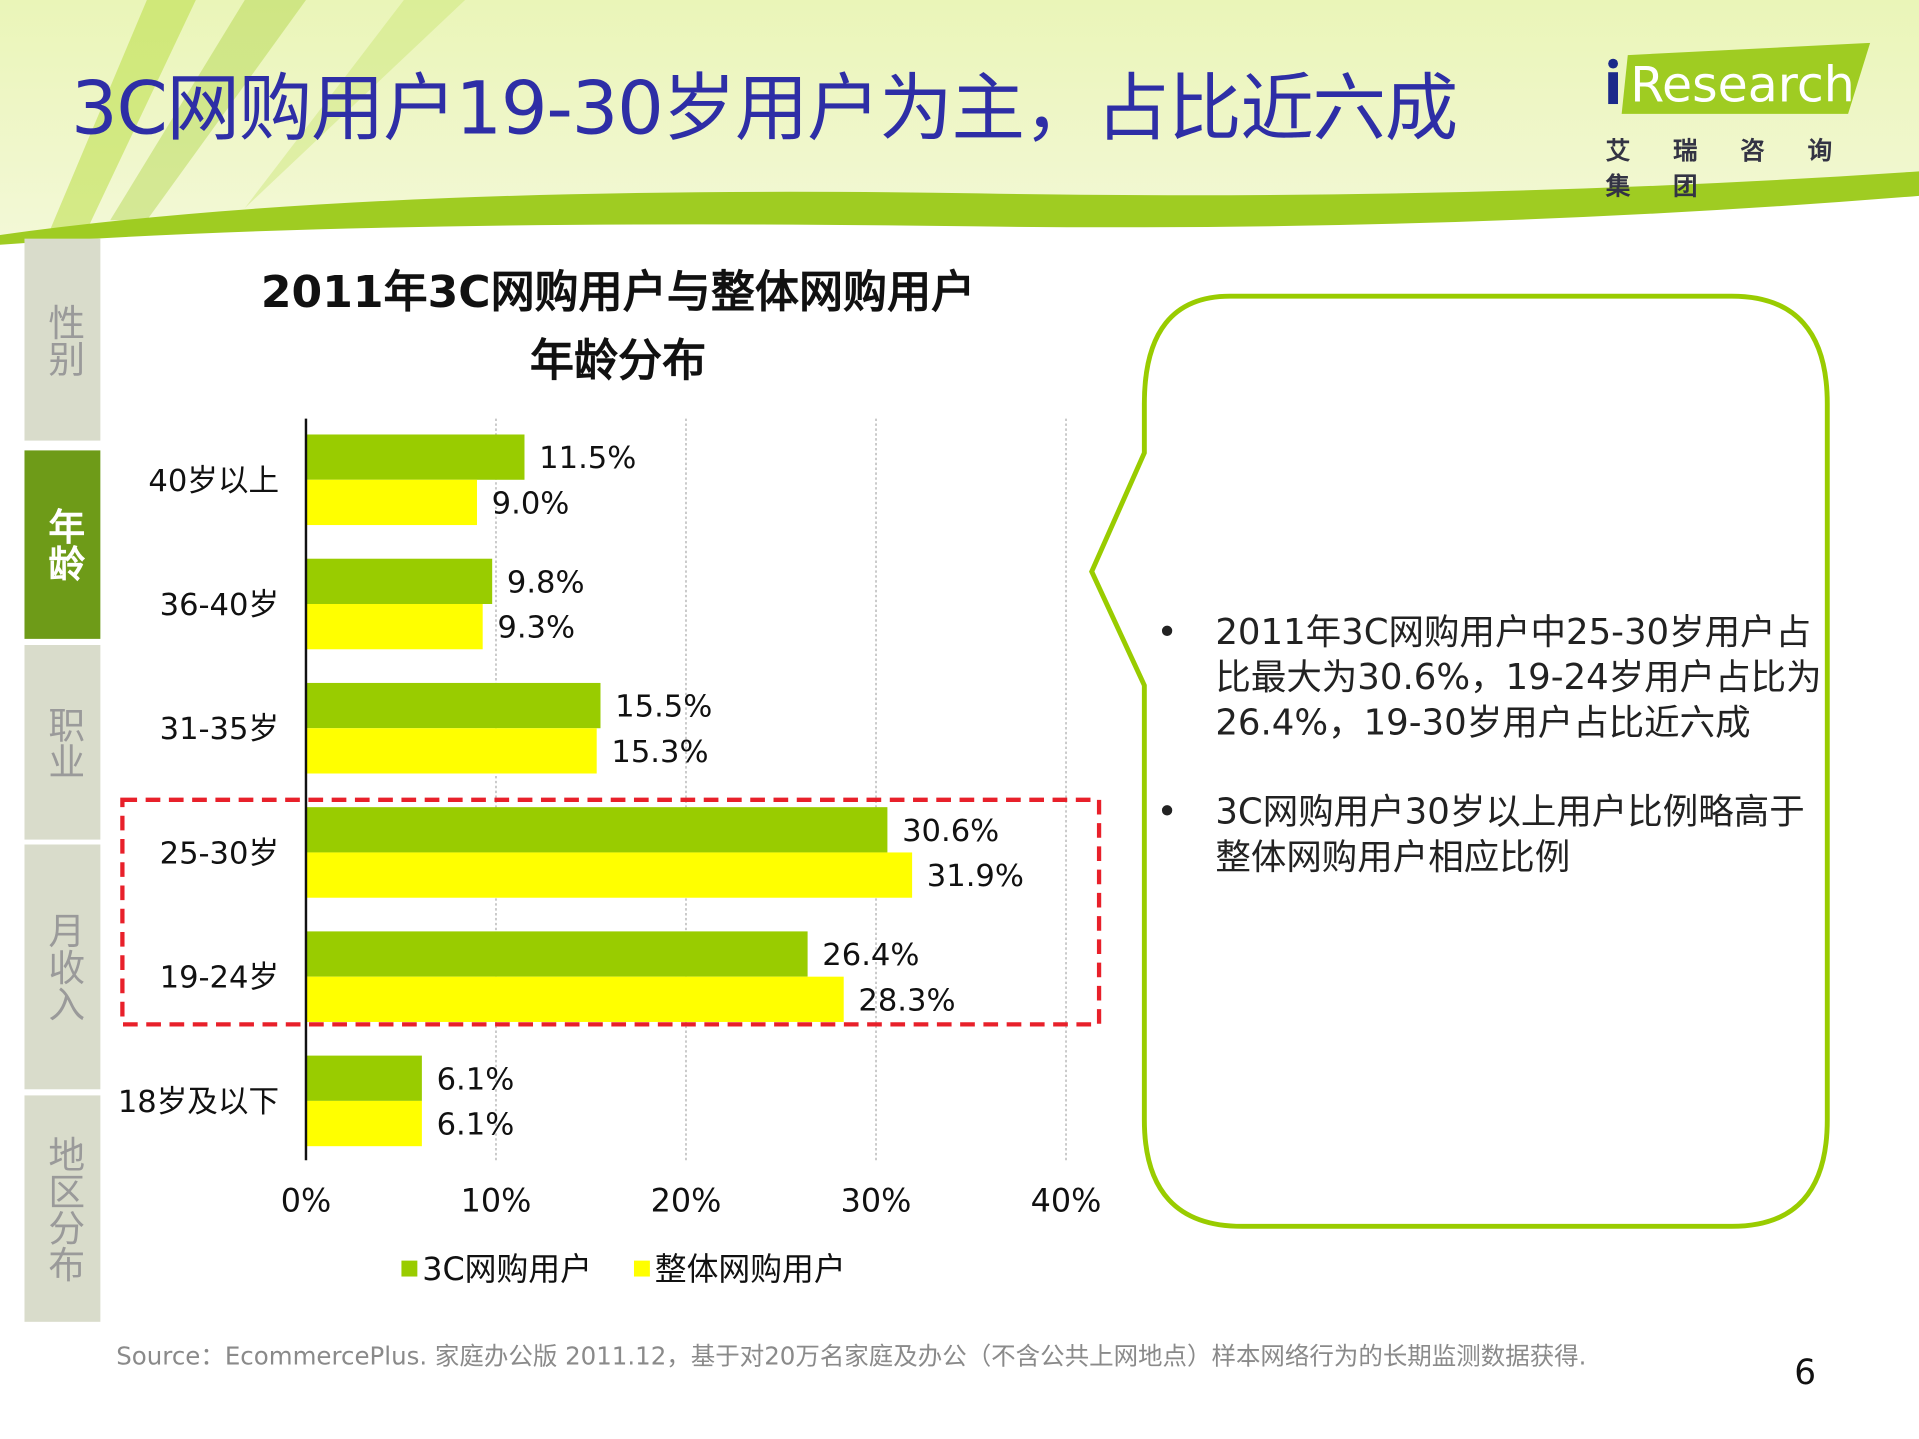 The height and width of the screenshot is (1439, 1919). I want to click on iresearch-logo: Research 艾 瑞 咨 询 集 团, so click(1740, 121).